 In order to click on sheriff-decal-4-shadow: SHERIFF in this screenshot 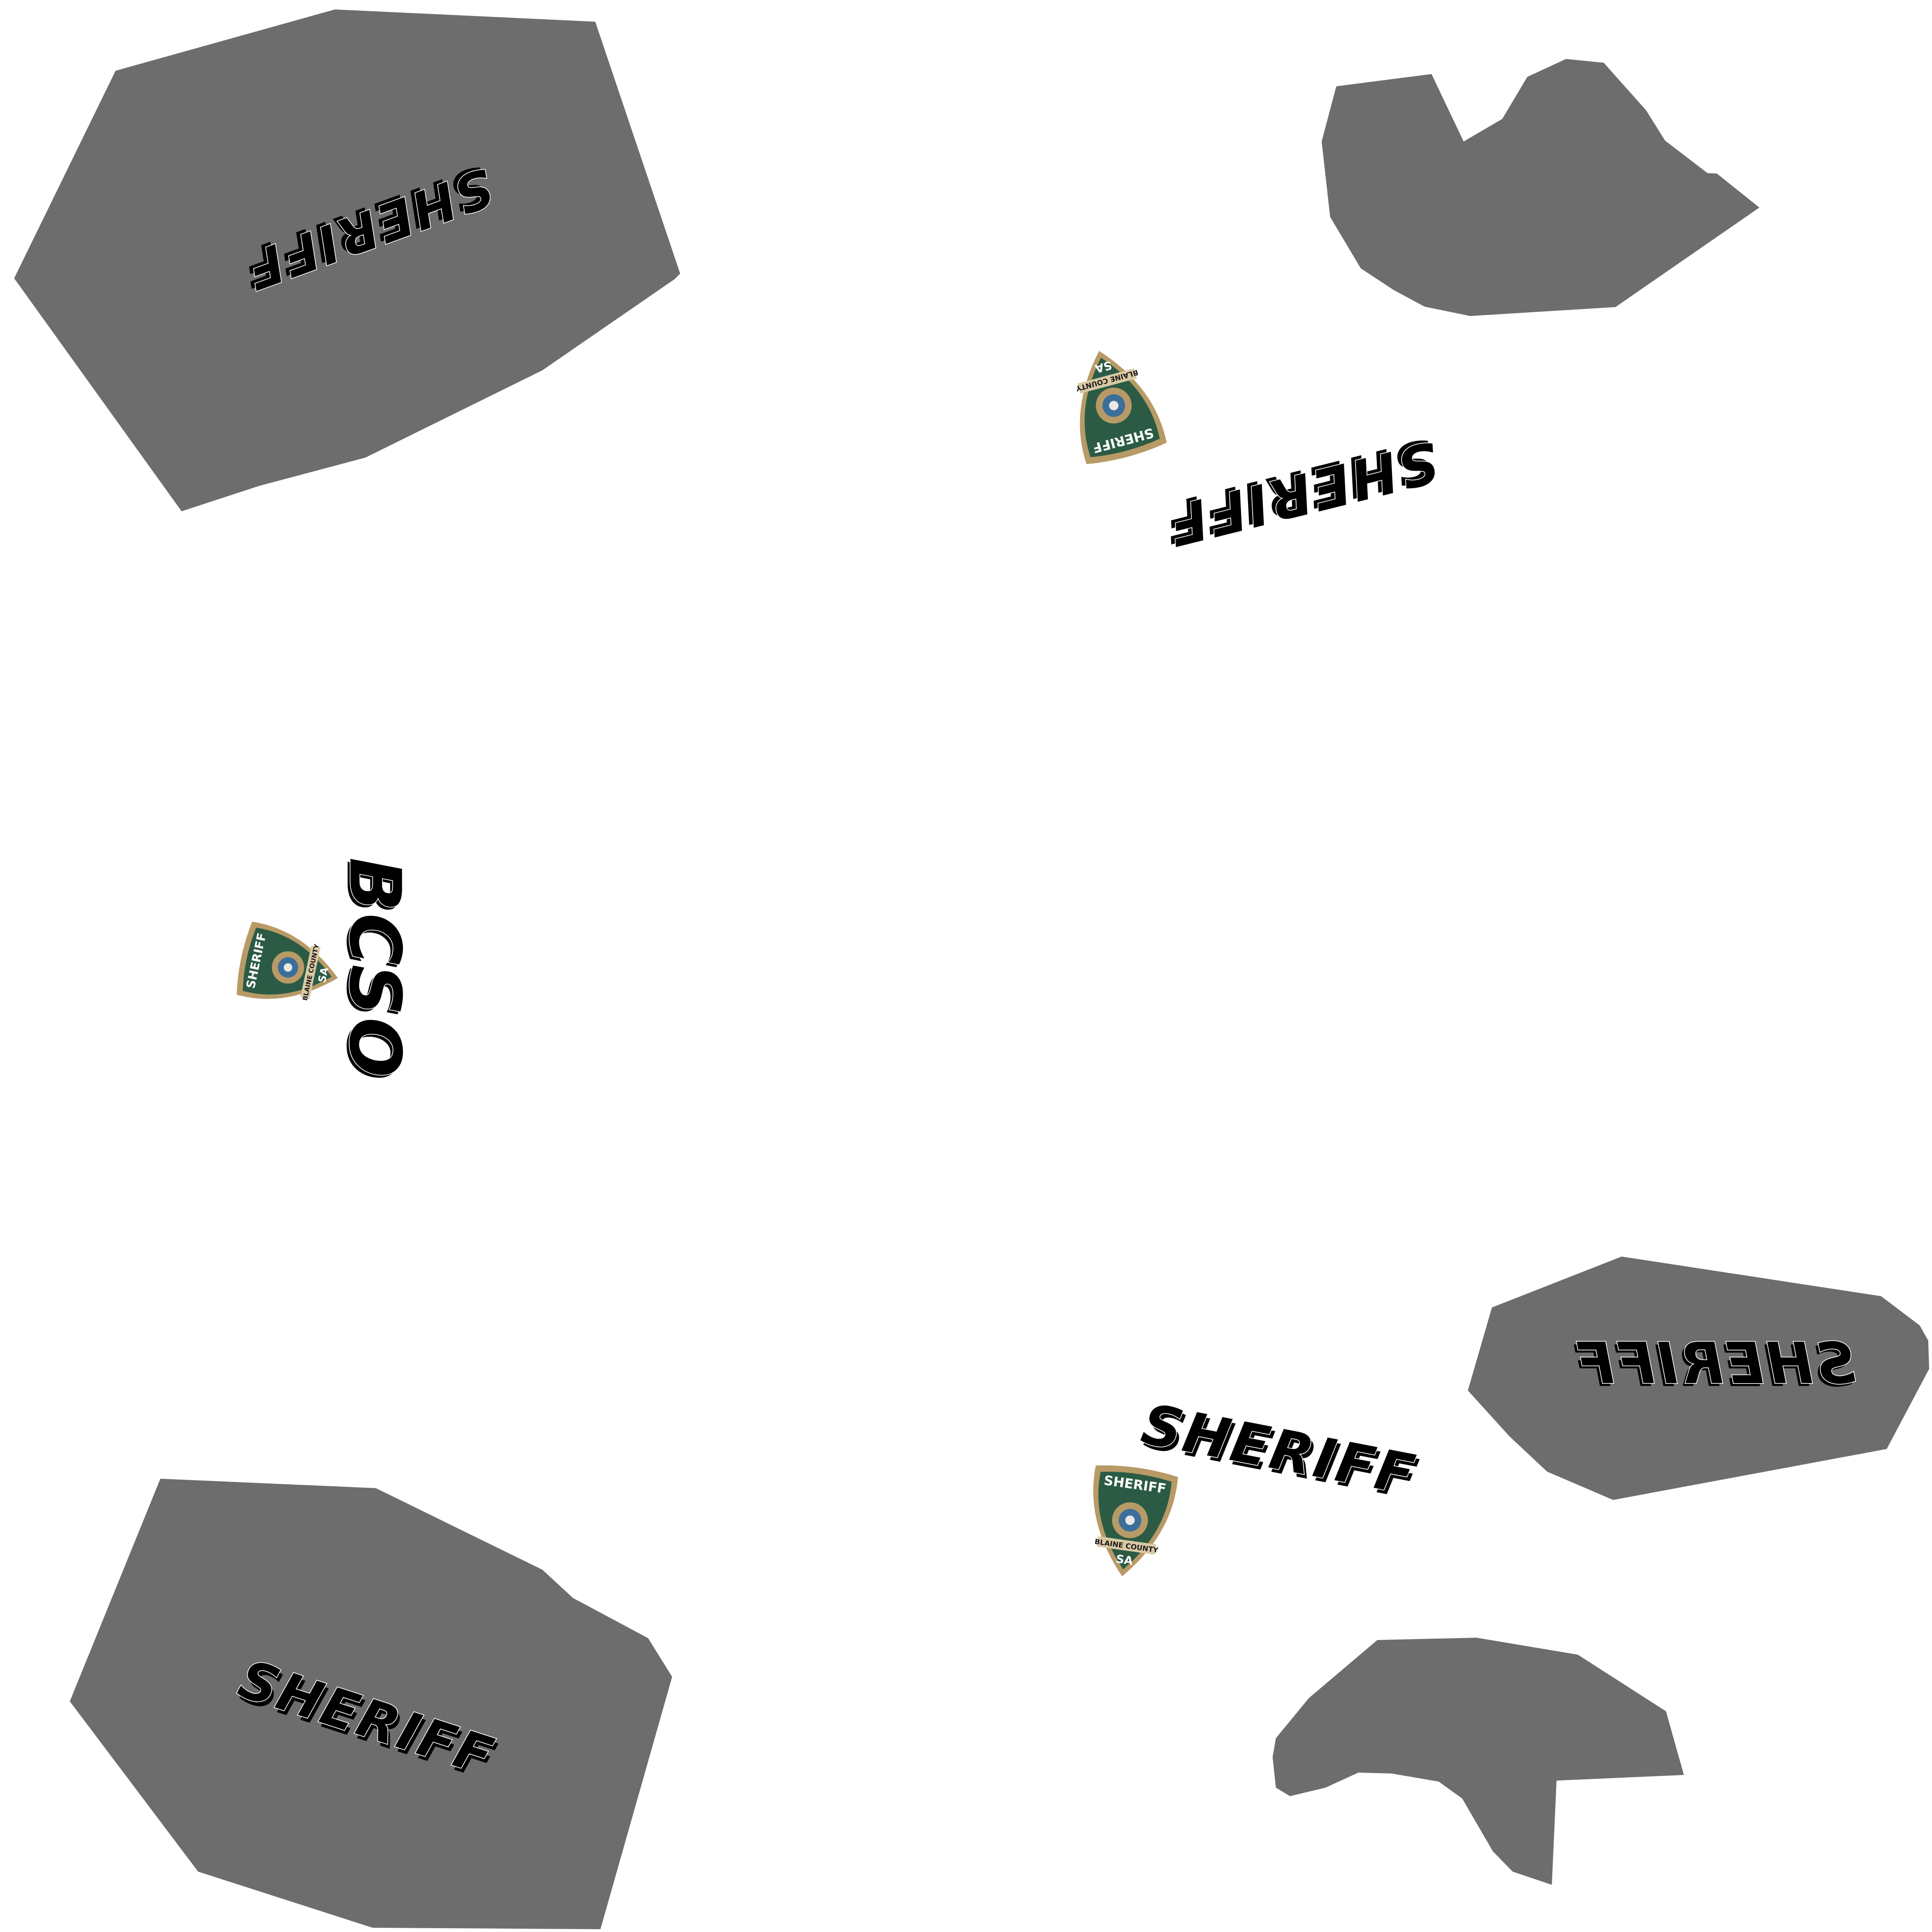, I will do `click(1712, 1367)`.